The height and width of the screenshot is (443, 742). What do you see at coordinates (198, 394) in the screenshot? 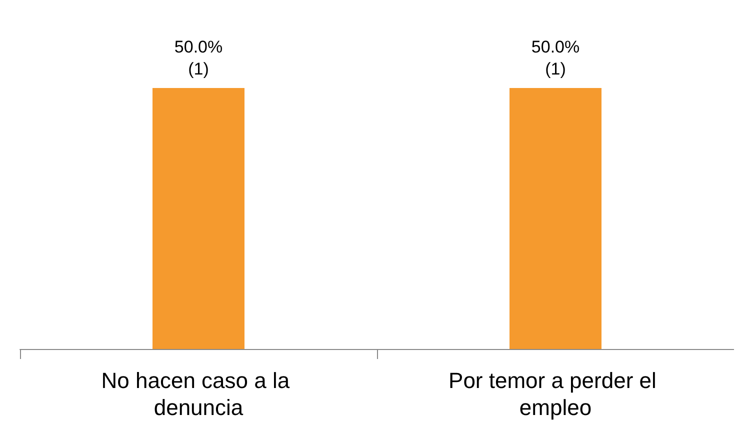
I see `x-tick-label: No hacen caso a la denuncia` at bounding box center [198, 394].